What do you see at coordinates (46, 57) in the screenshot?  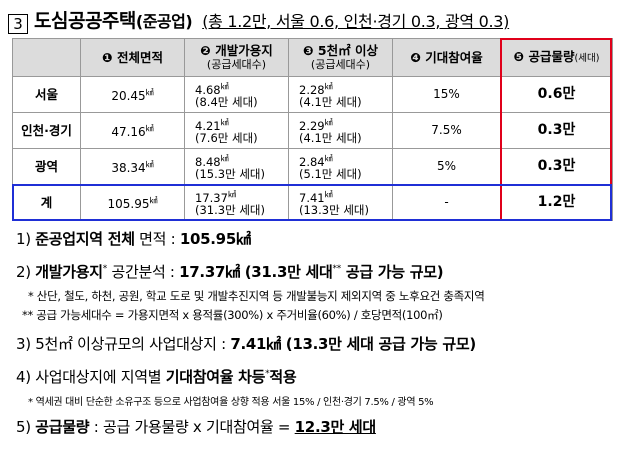 I see `header-region` at bounding box center [46, 57].